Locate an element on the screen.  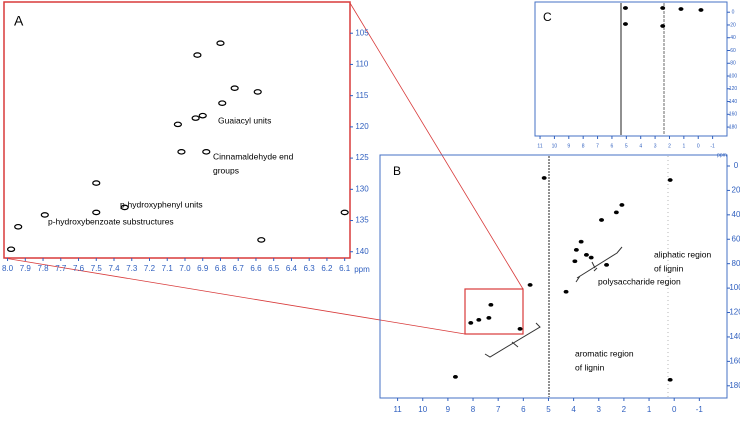
x-tick-label: -1 is located at coordinates (700, 409).